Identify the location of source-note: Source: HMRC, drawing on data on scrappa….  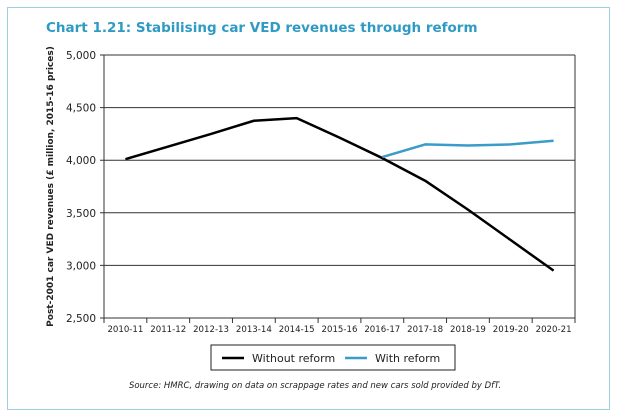
(315, 386).